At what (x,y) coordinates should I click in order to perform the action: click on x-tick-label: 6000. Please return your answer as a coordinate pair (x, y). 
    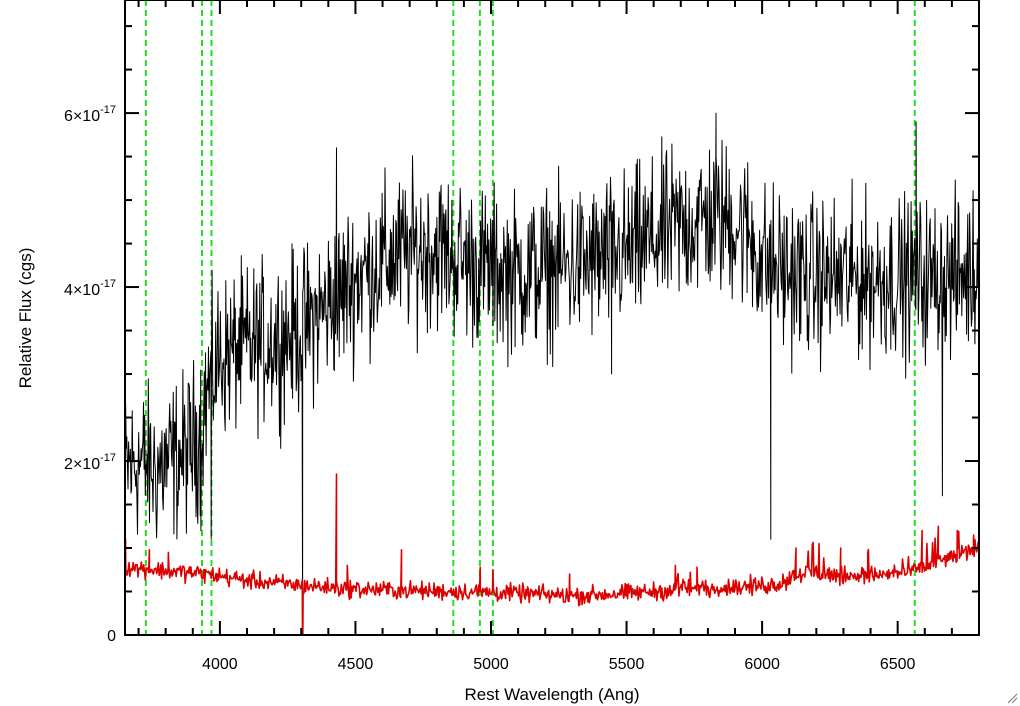
    Looking at the image, I should click on (762, 664).